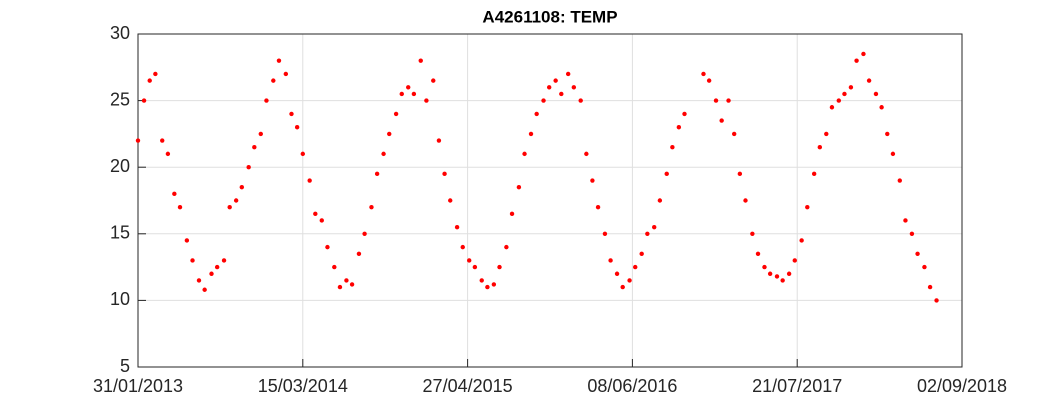  Describe the element at coordinates (962, 386) in the screenshot. I see `x-tick-label: 02/09/2018` at that location.